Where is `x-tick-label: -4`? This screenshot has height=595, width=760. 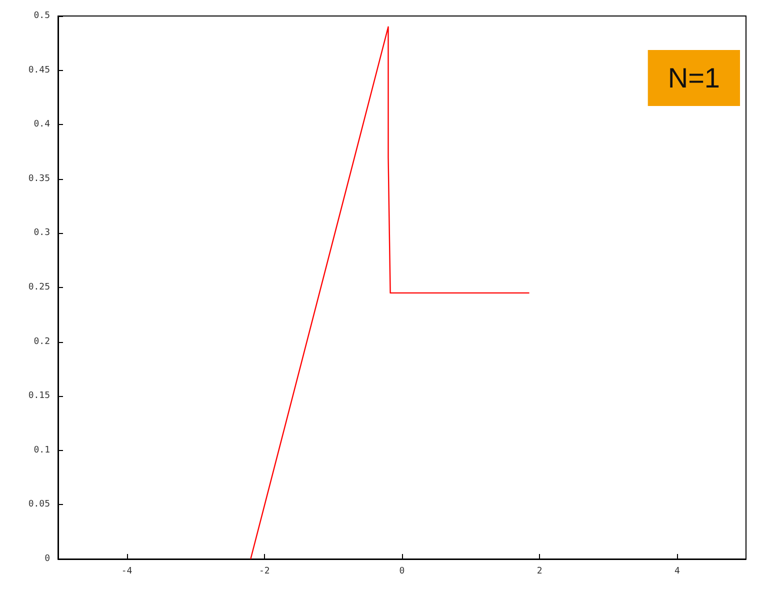
x-tick-label: -4 is located at coordinates (126, 571).